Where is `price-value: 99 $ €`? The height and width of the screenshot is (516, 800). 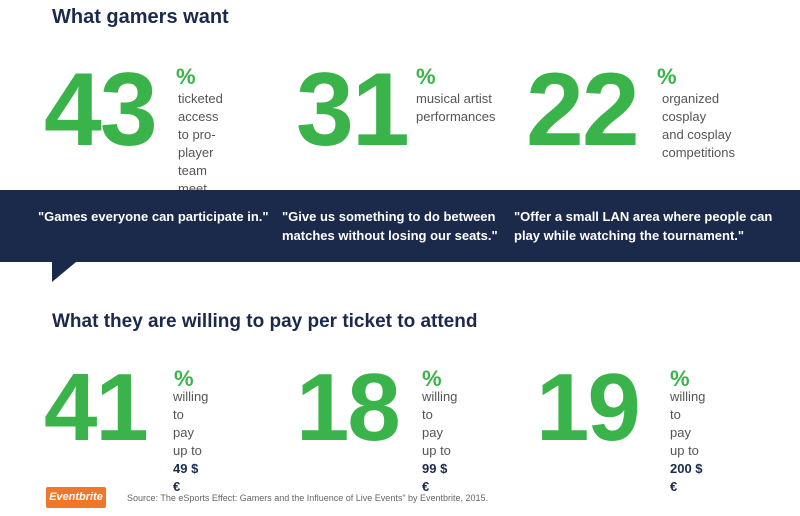
price-value: 99 $ € is located at coordinates (435, 477).